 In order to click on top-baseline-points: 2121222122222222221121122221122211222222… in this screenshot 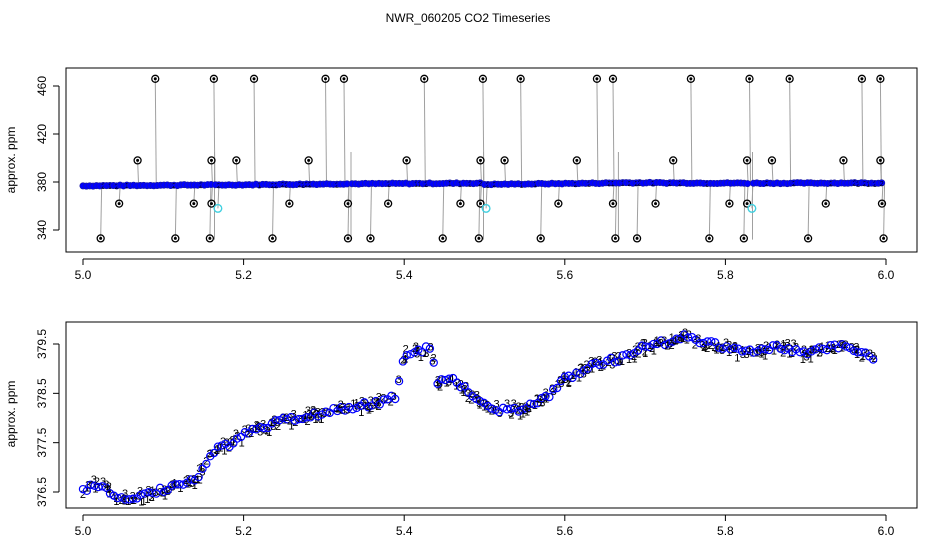, I will do `click(482, 184)`.